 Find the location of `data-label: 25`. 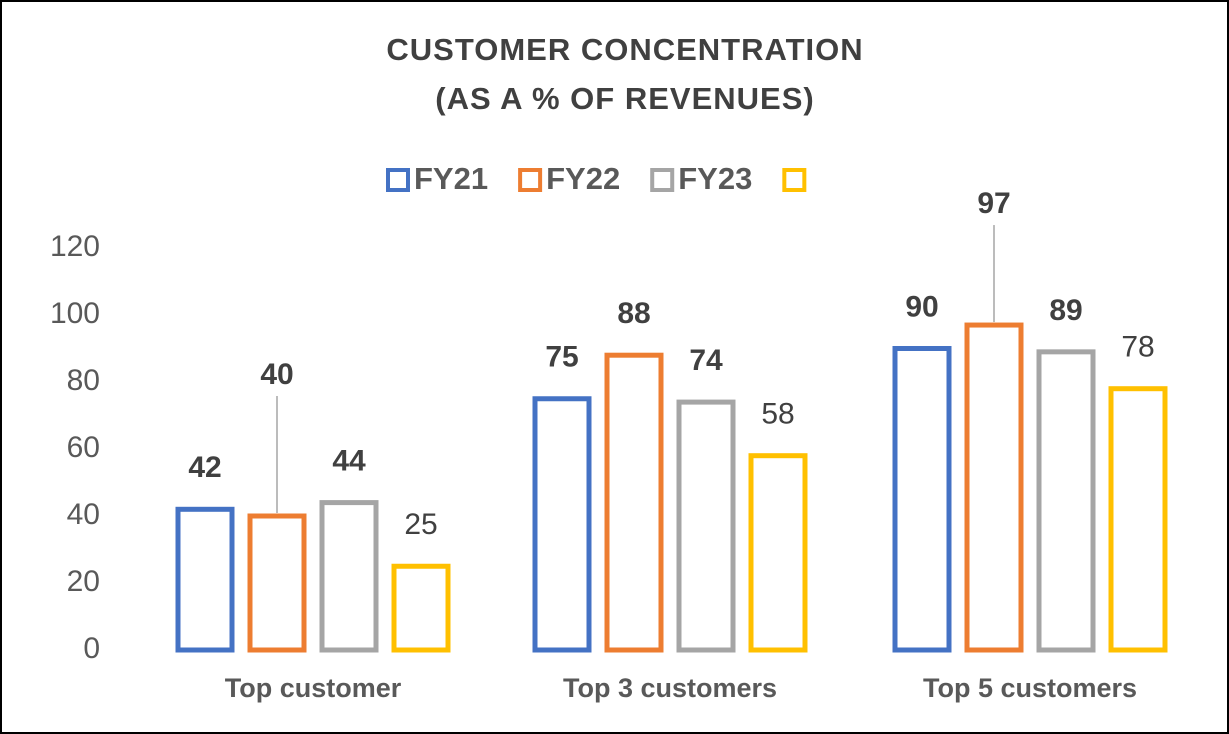

data-label: 25 is located at coordinates (420, 524).